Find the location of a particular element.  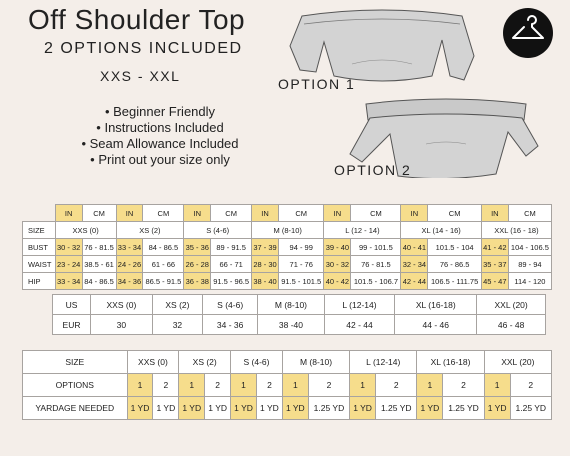

conversion-cell: XS (2) is located at coordinates (177, 304).